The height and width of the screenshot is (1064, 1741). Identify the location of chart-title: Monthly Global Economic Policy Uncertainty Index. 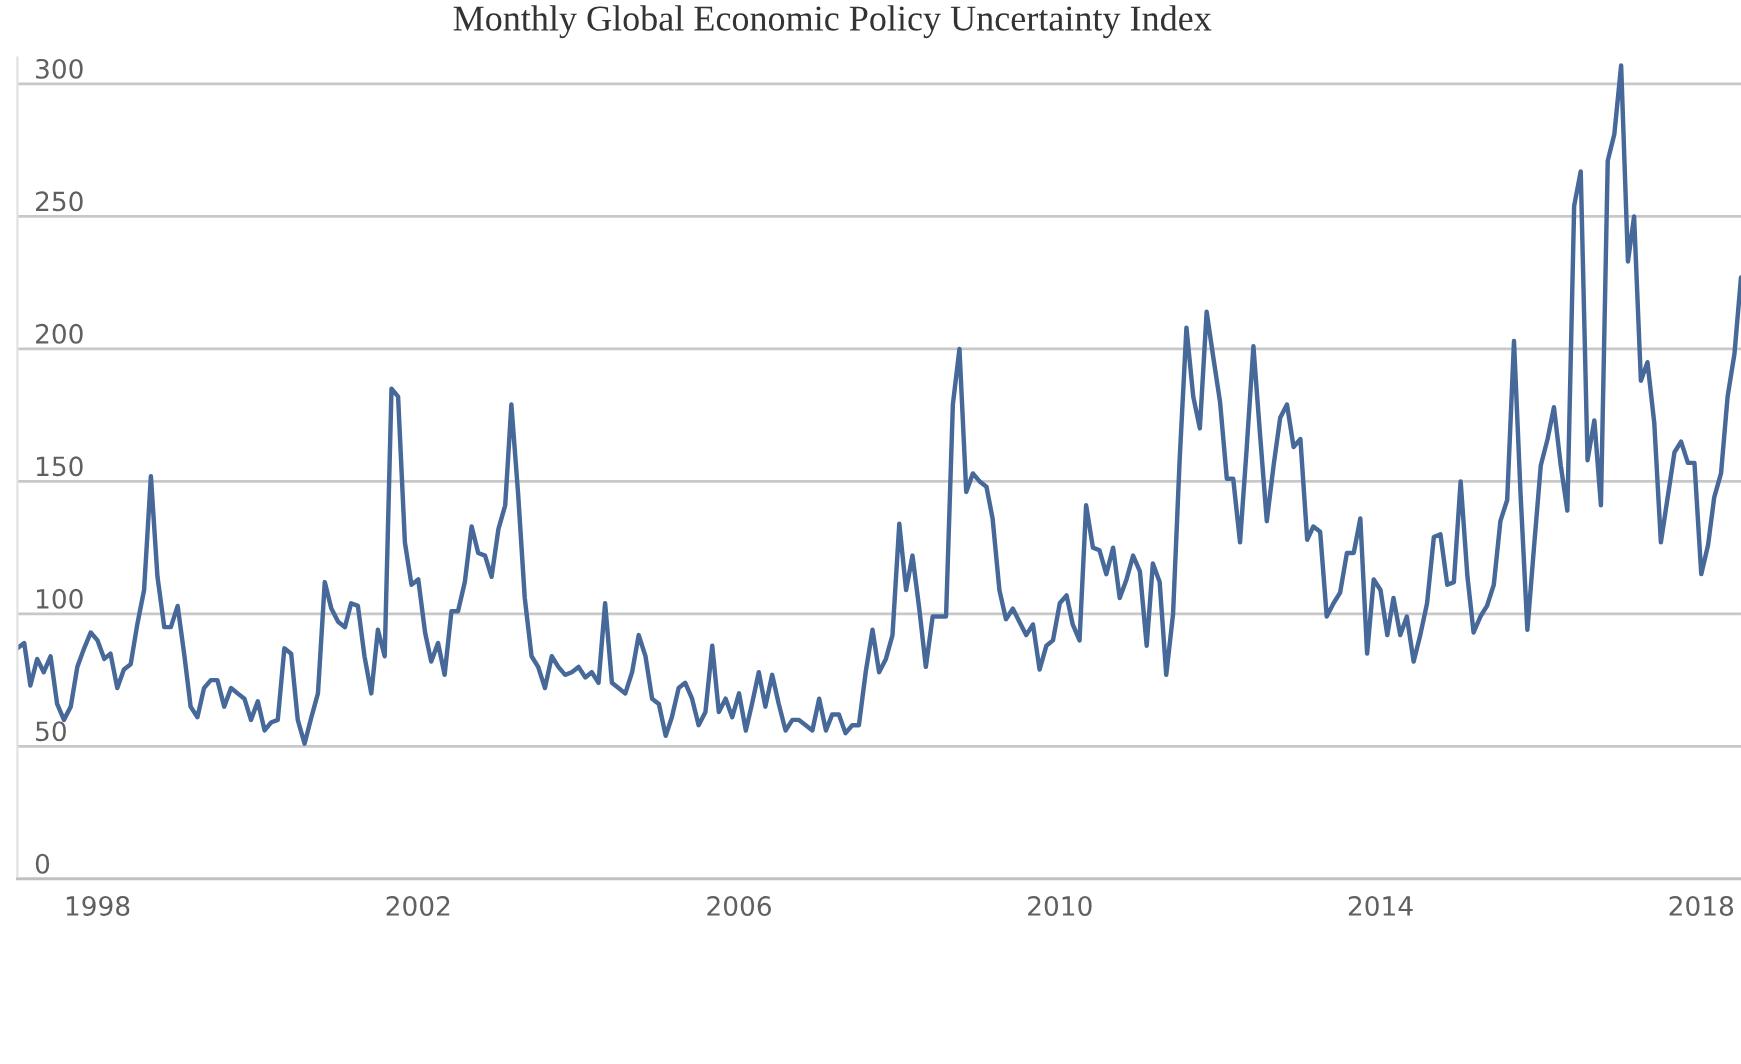
(832, 22).